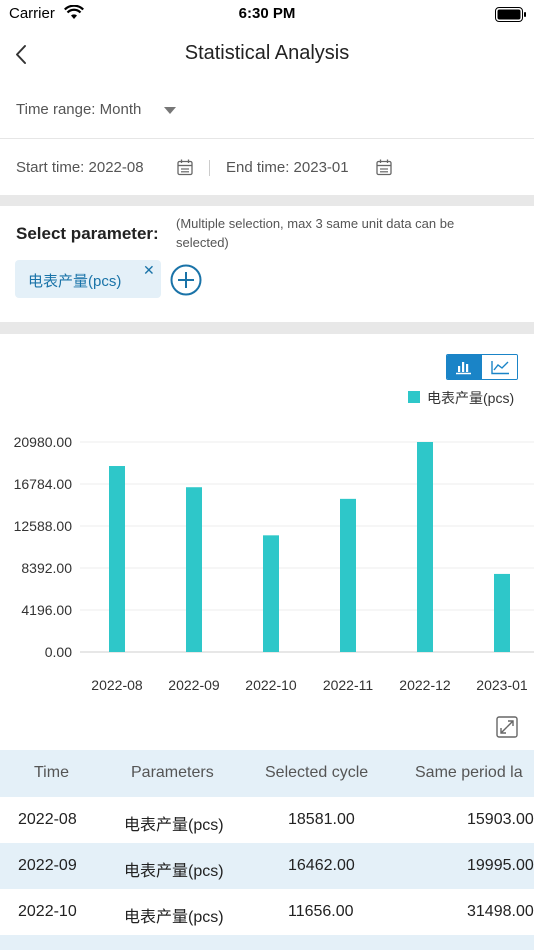 This screenshot has width=534, height=950. I want to click on x-tick-label: 2022-12, so click(425, 685).